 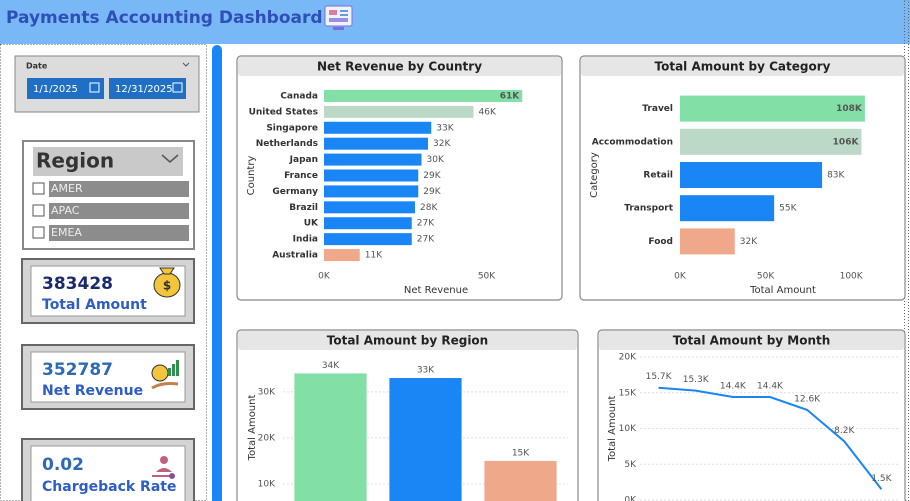 I want to click on kpi-value: 352787, so click(x=77, y=370).